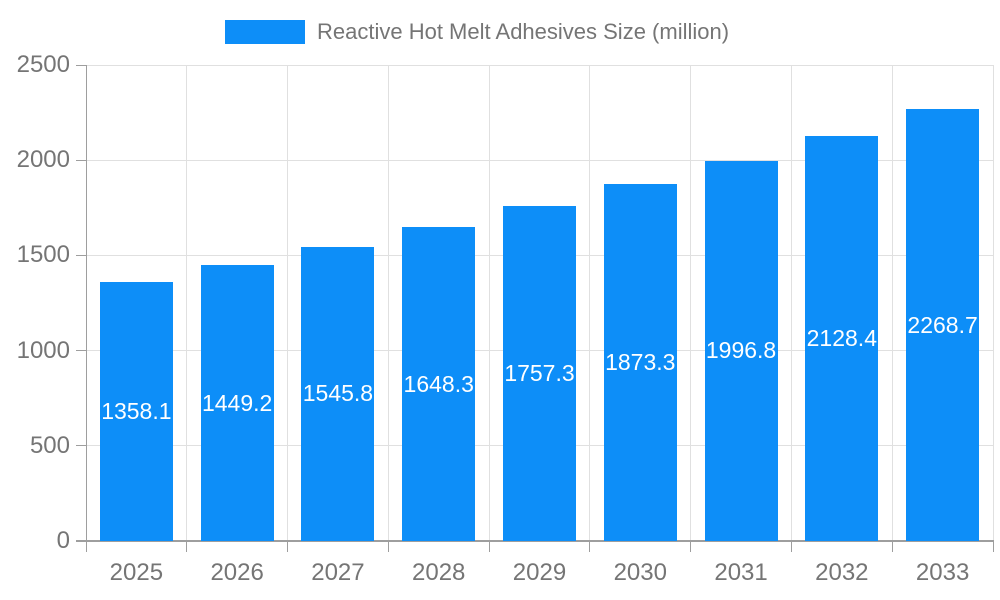 Image resolution: width=1000 pixels, height=600 pixels. I want to click on x-axis-tick-label: 2026, so click(237, 572).